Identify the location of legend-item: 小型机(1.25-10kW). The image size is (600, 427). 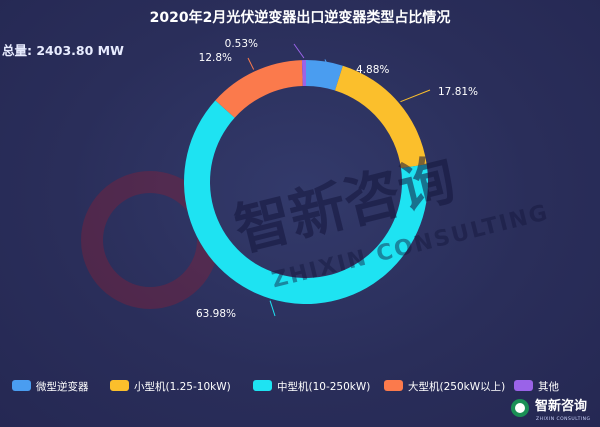
(170, 386).